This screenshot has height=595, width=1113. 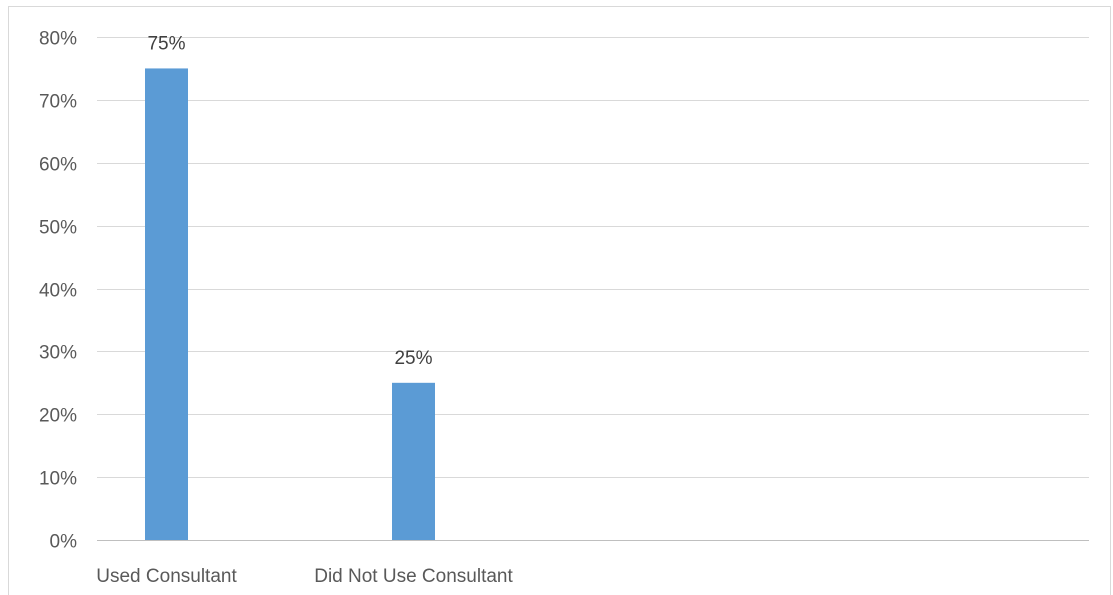 What do you see at coordinates (58, 228) in the screenshot?
I see `y-tick-label-50: 50%` at bounding box center [58, 228].